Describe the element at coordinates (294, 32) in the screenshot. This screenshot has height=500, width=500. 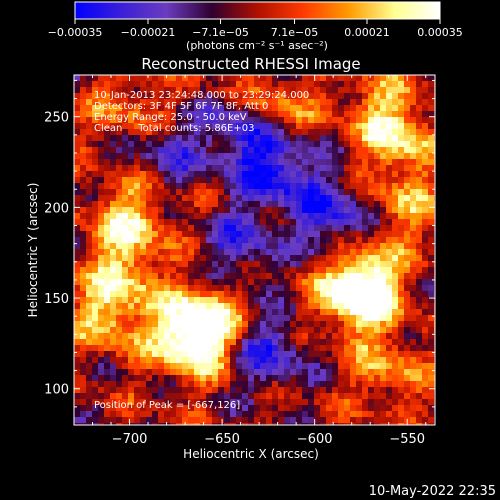
I see `colorbar-tick-label: 7.1e−05` at that location.